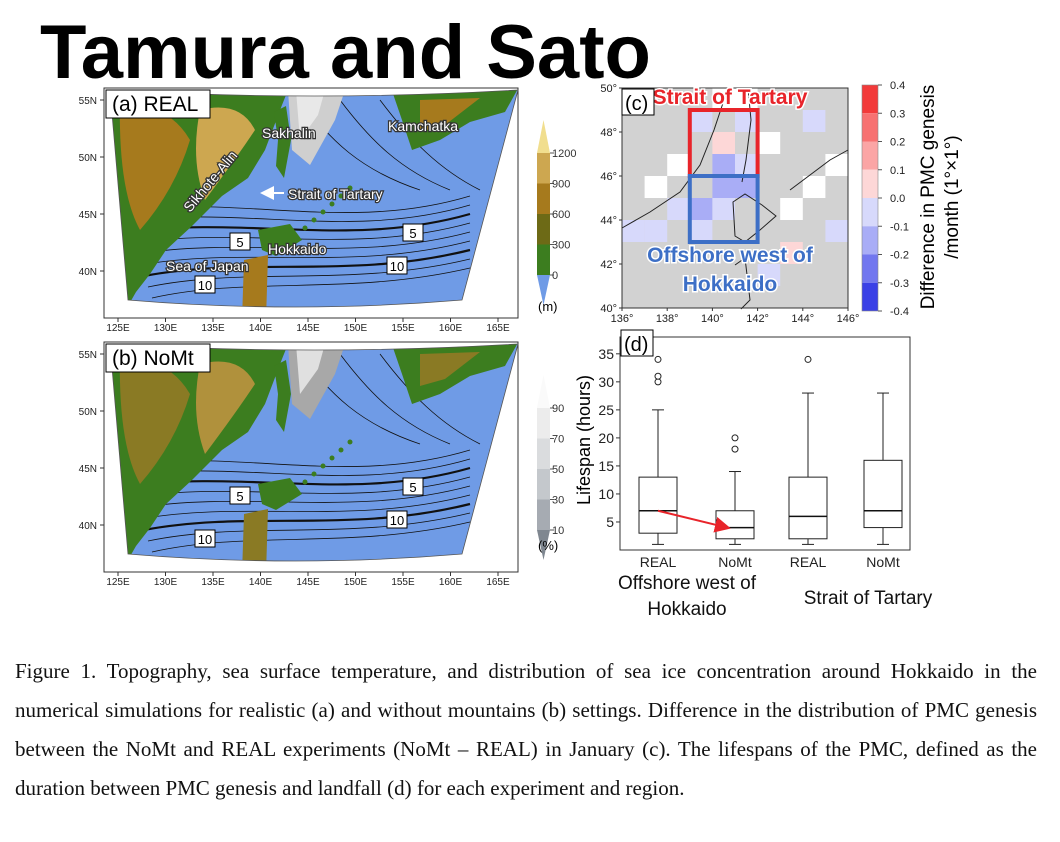 The width and height of the screenshot is (1060, 842). I want to click on colorbar-end, so click(543, 290).